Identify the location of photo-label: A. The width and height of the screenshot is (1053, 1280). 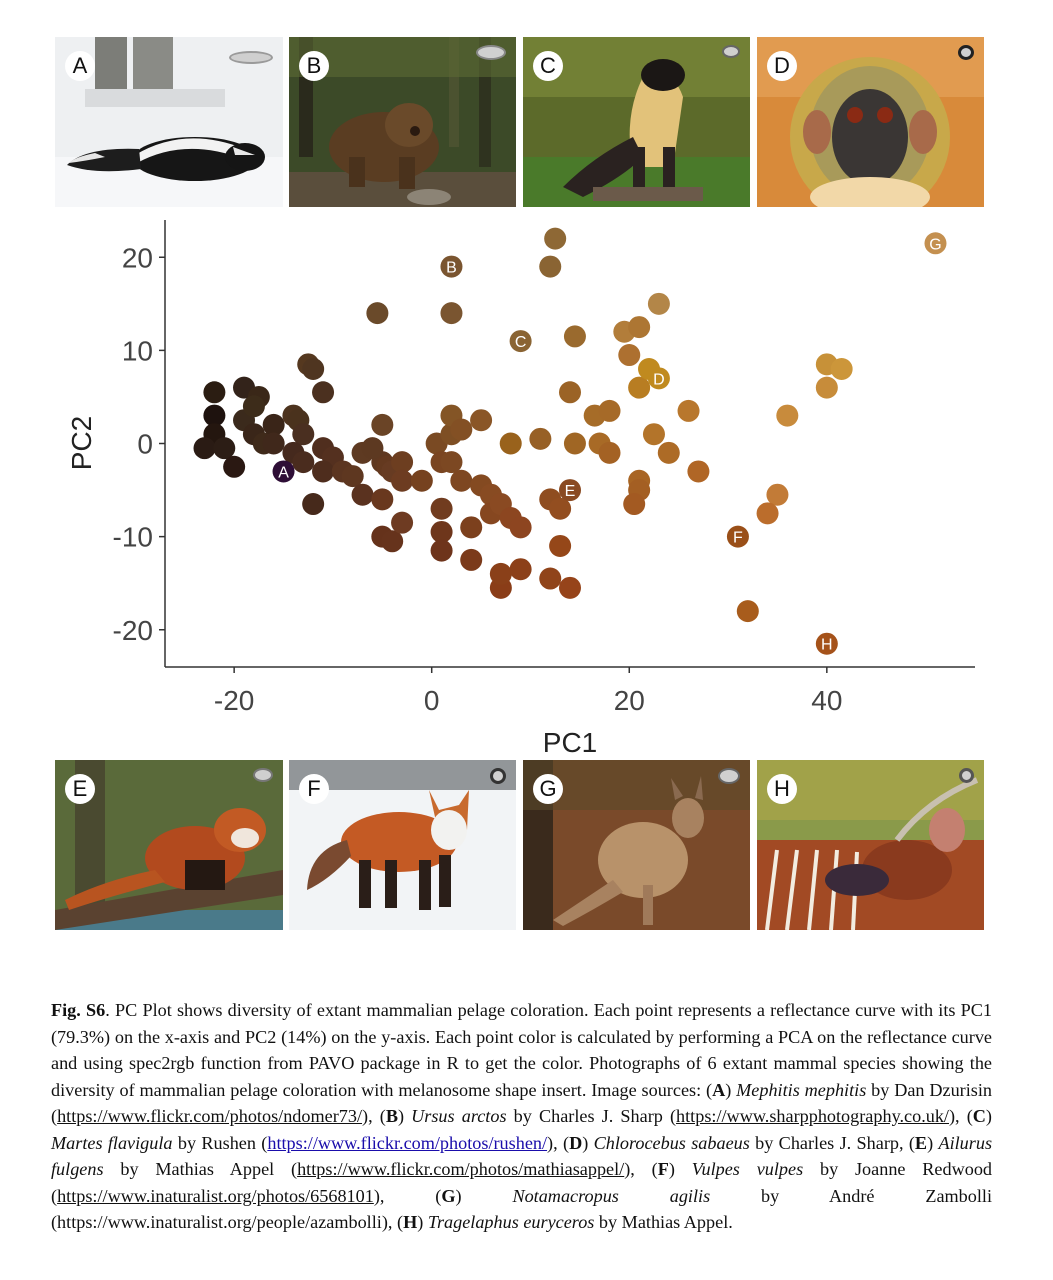
(80, 66).